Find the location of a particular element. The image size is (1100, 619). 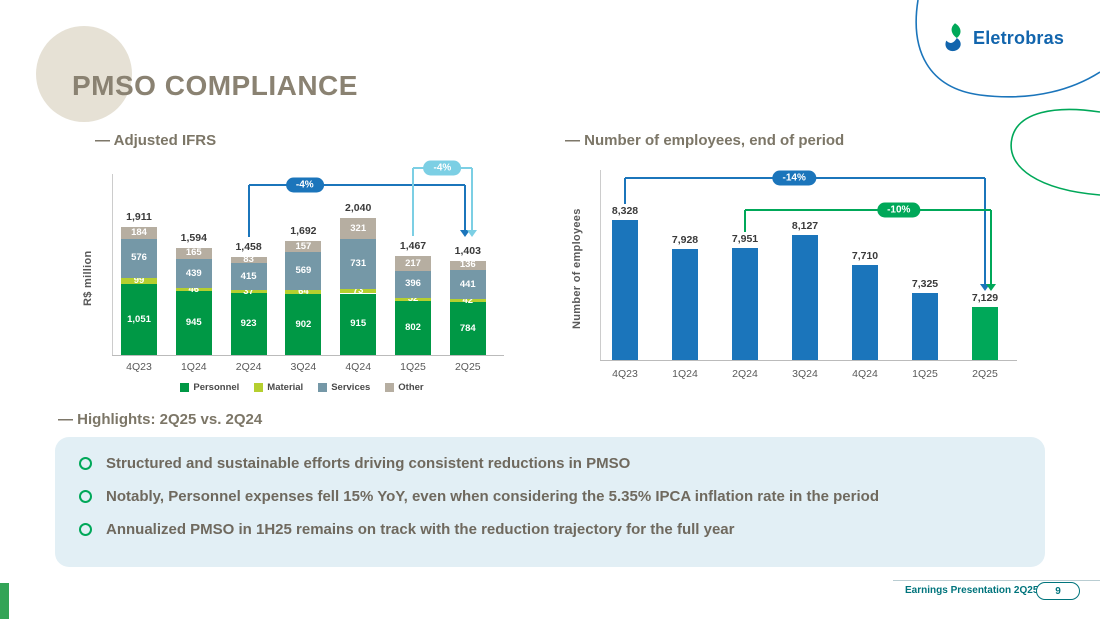

eletrobras-logo-icon is located at coordinates (953, 37).